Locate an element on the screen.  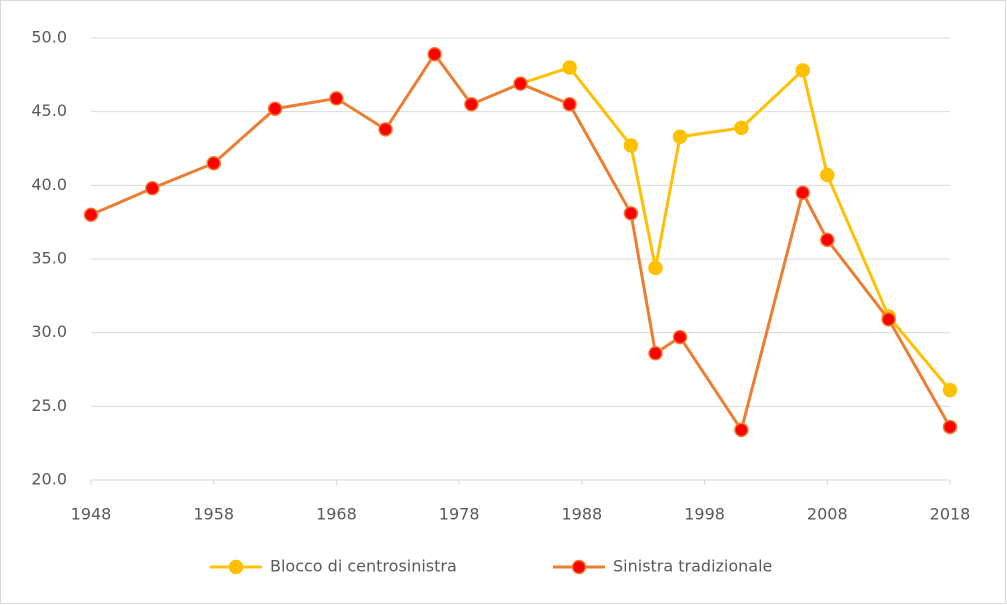
y-tick-label: 20.0 is located at coordinates (49, 479).